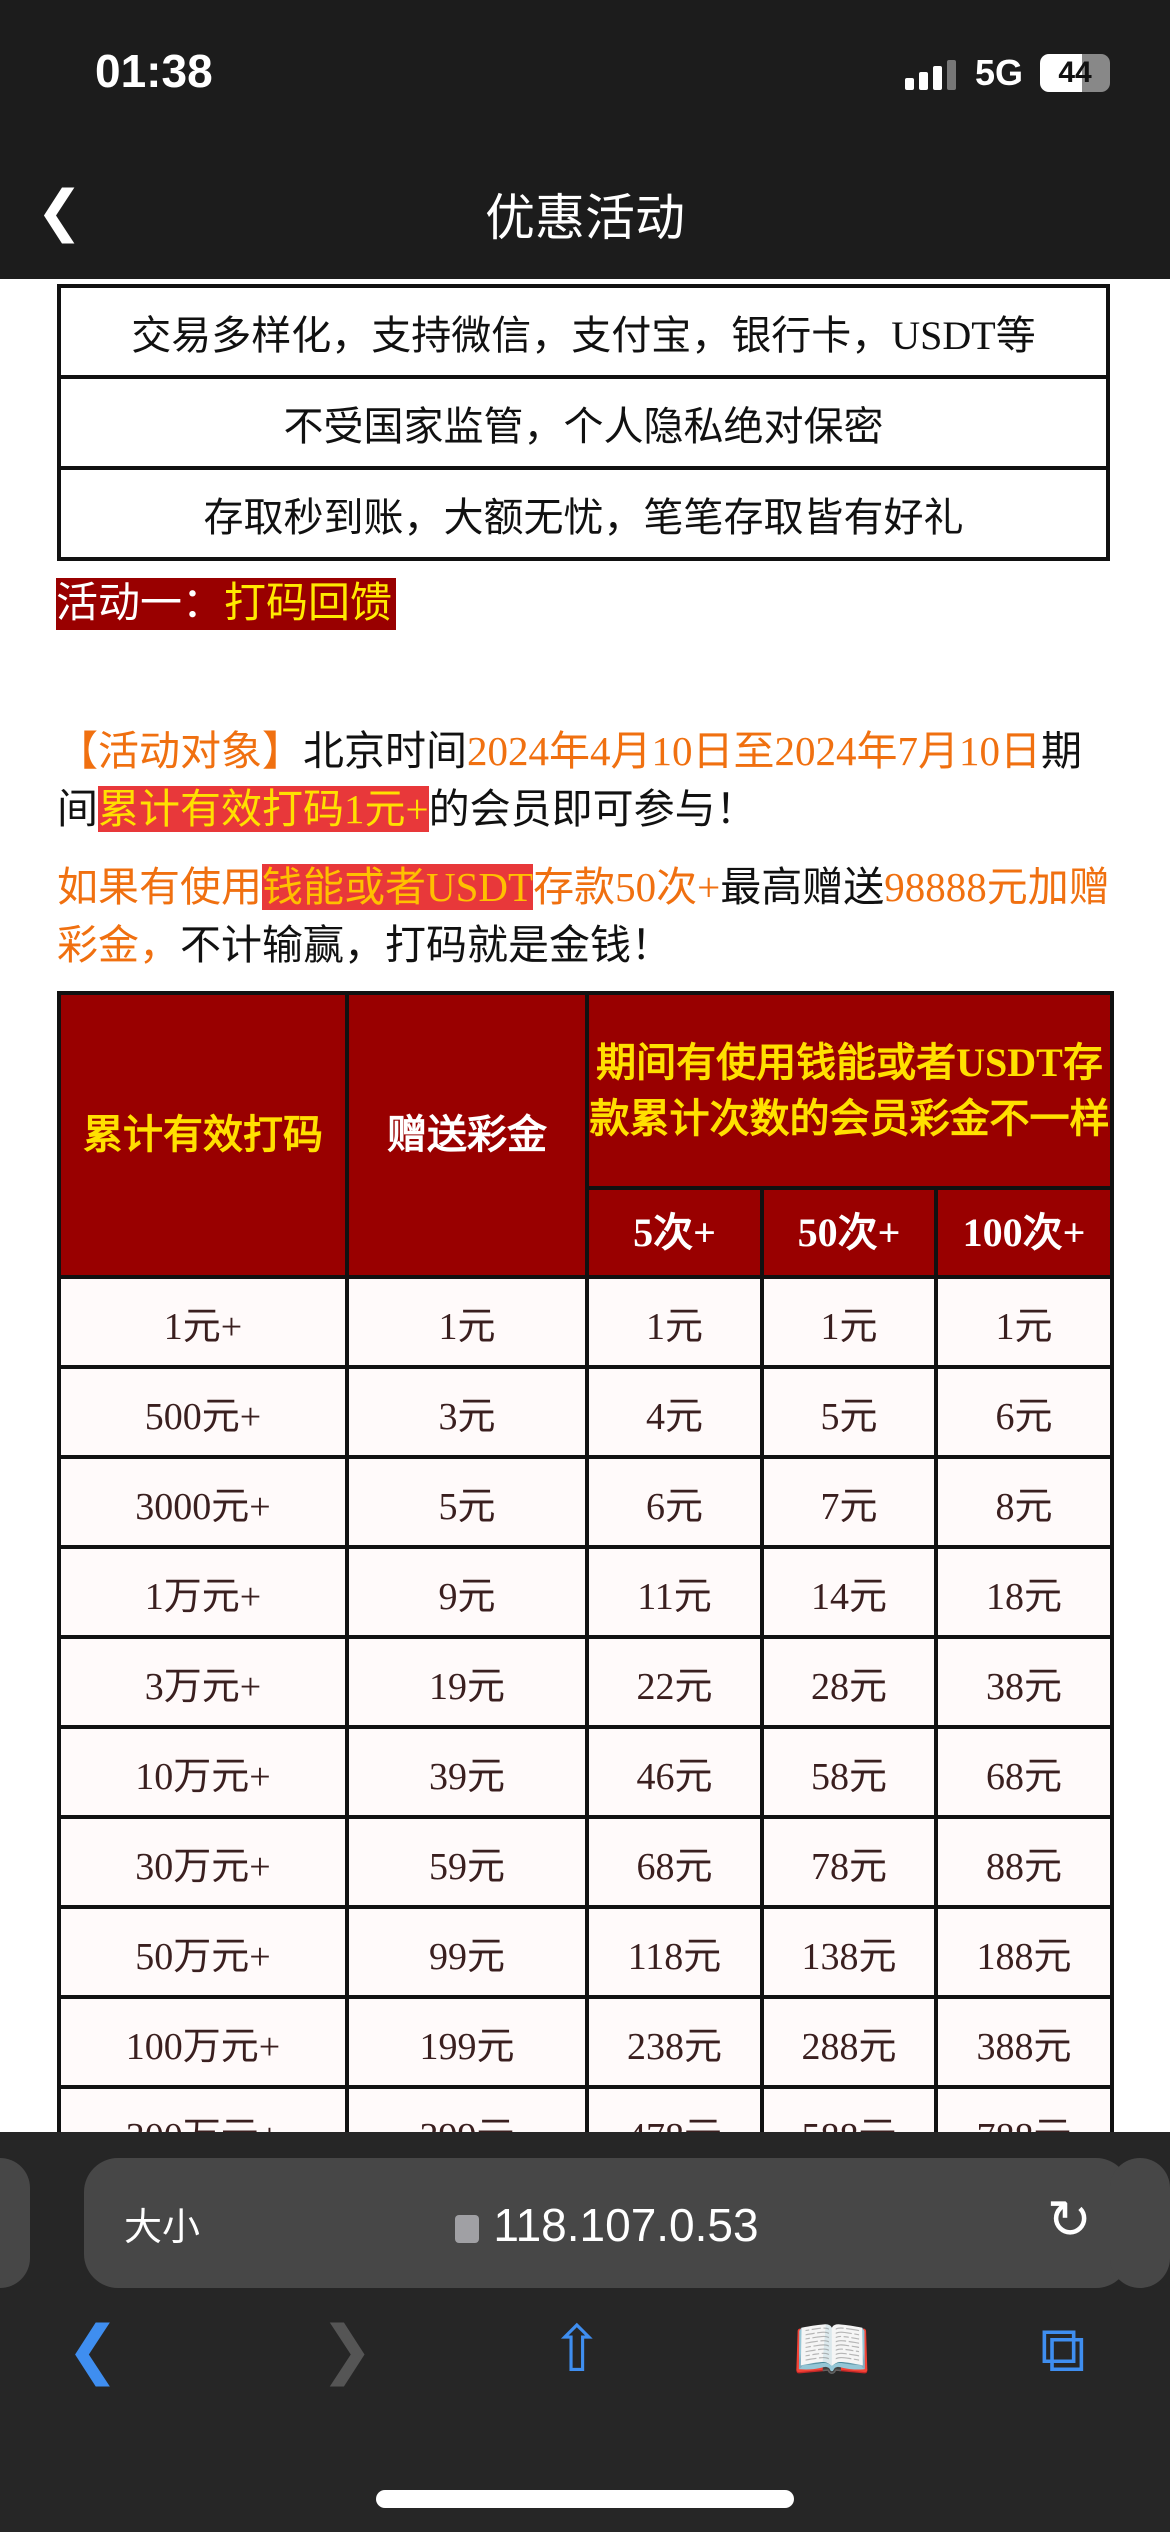 This screenshot has width=1170, height=2532. Describe the element at coordinates (467, 1952) in the screenshot. I see `table-cell: 99元` at that location.